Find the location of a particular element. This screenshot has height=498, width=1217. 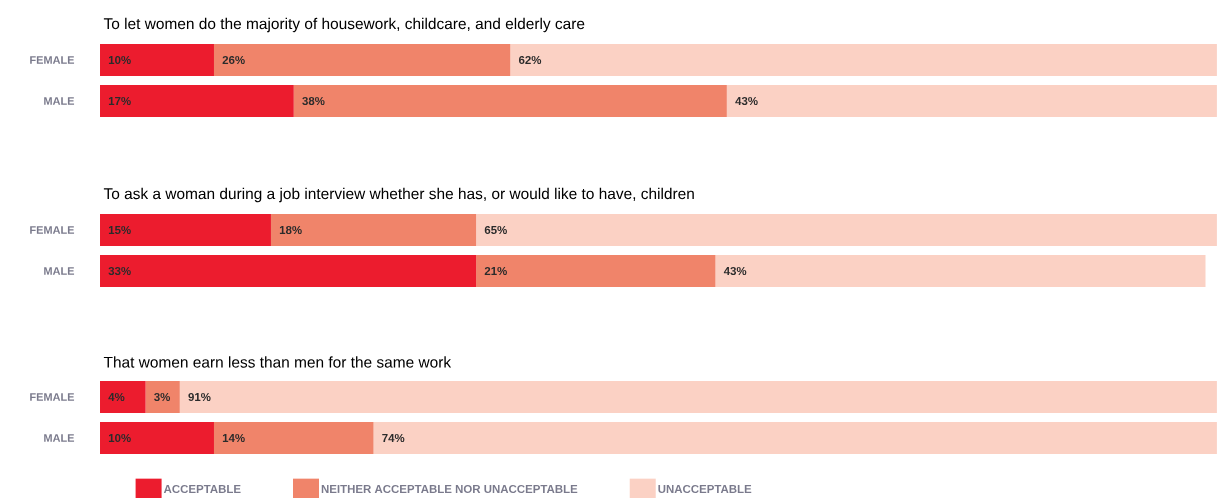

data-label: 3% is located at coordinates (162, 397).